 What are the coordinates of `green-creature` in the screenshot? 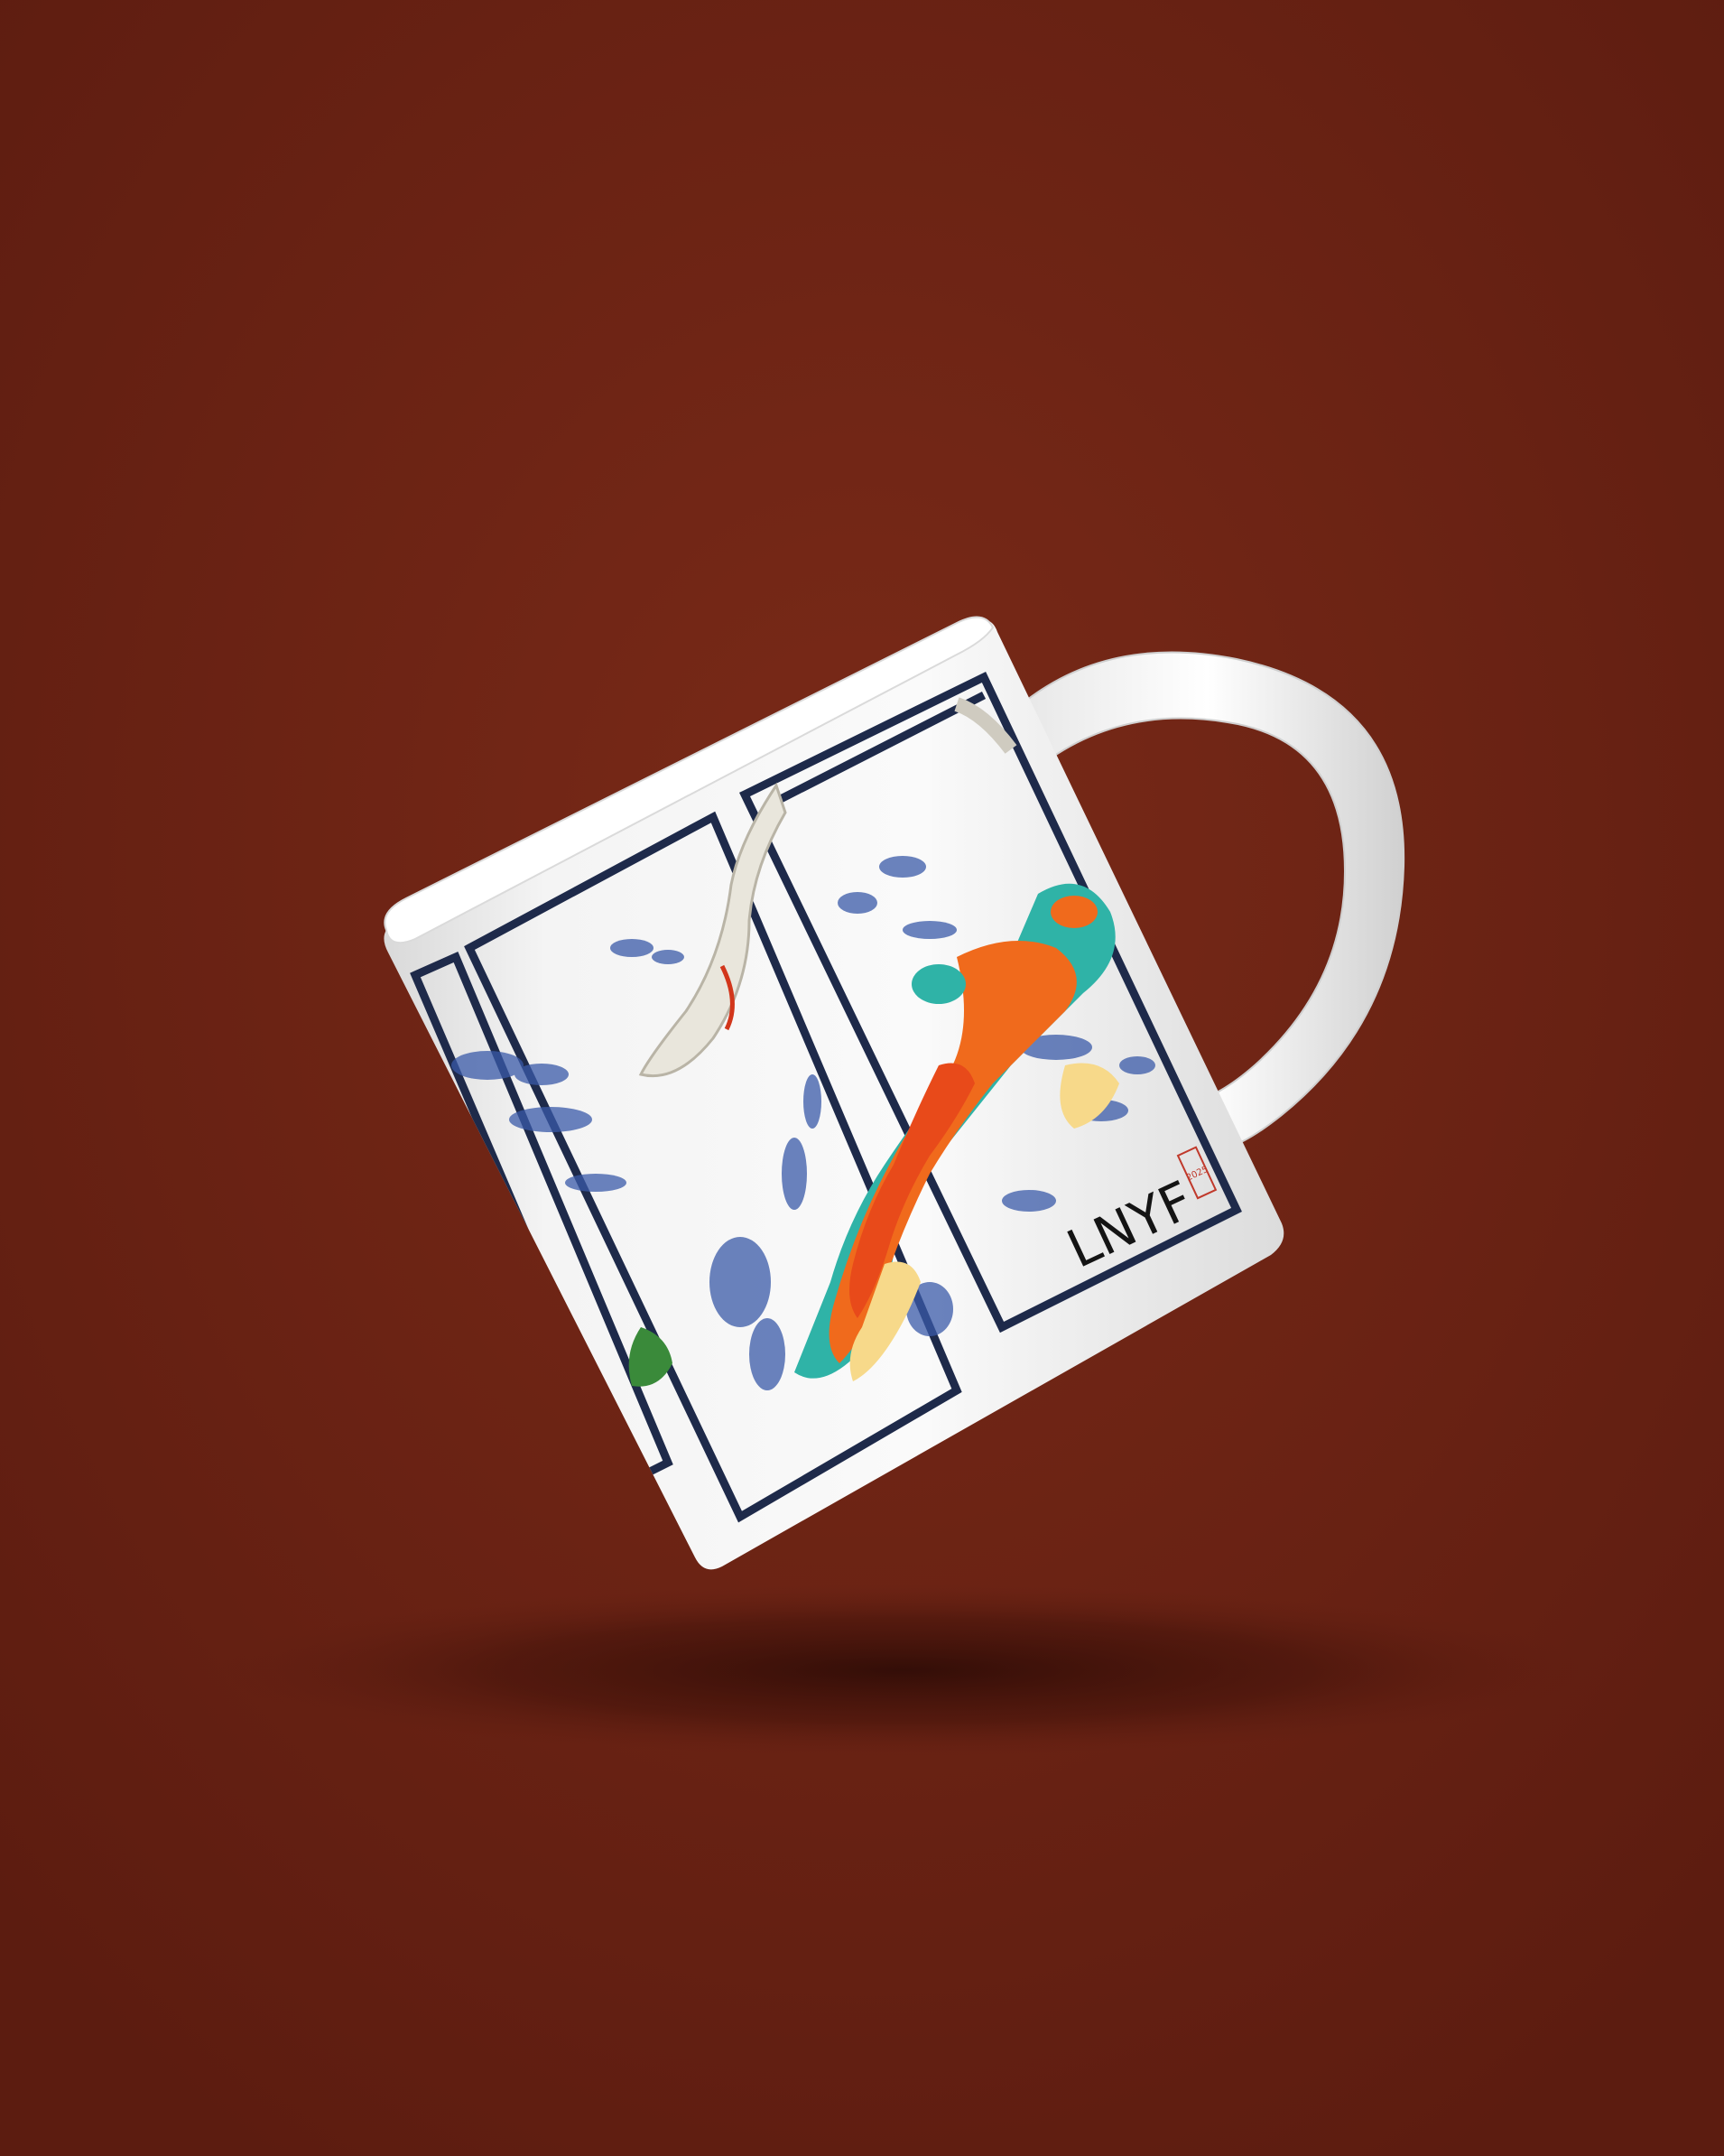 It's located at (650, 1357).